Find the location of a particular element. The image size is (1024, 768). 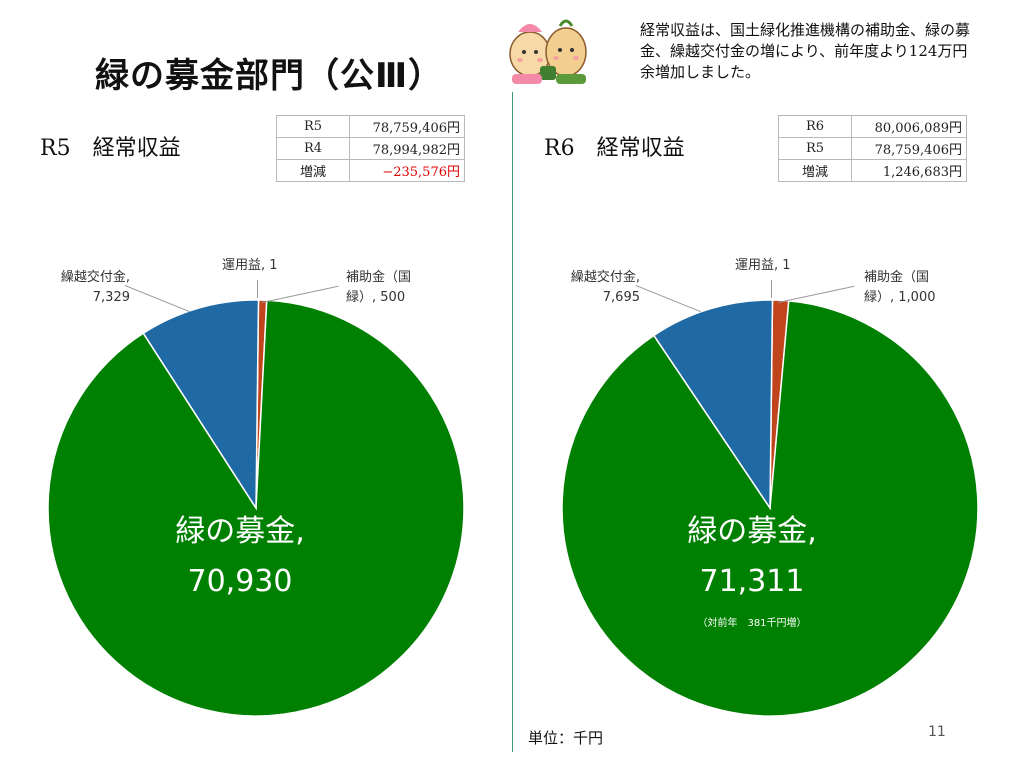

table-cell-value: 78,994,982円 is located at coordinates (407, 148).